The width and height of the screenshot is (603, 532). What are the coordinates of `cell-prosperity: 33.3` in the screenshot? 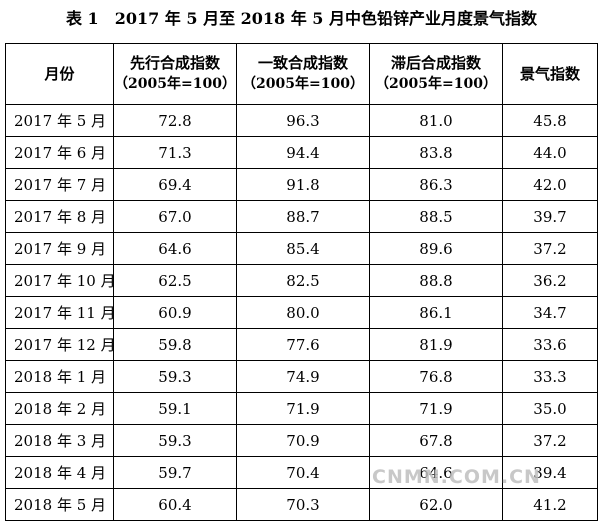 It's located at (550, 376).